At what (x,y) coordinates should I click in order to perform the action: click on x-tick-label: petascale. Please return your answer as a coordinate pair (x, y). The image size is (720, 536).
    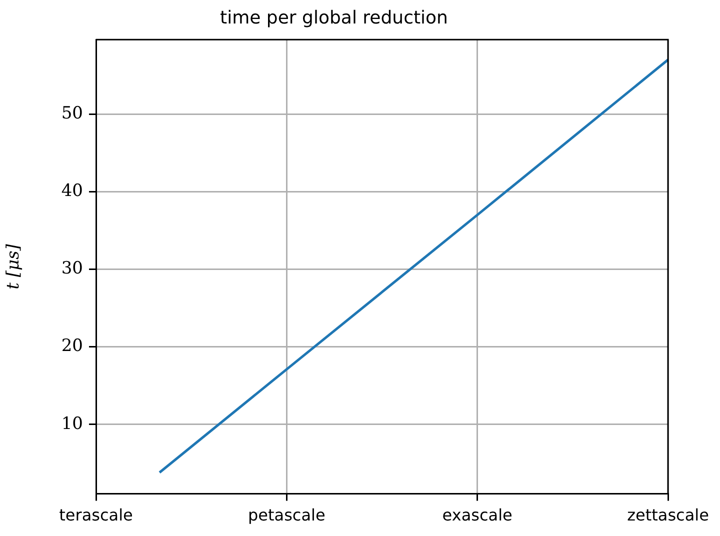
    Looking at the image, I should click on (287, 515).